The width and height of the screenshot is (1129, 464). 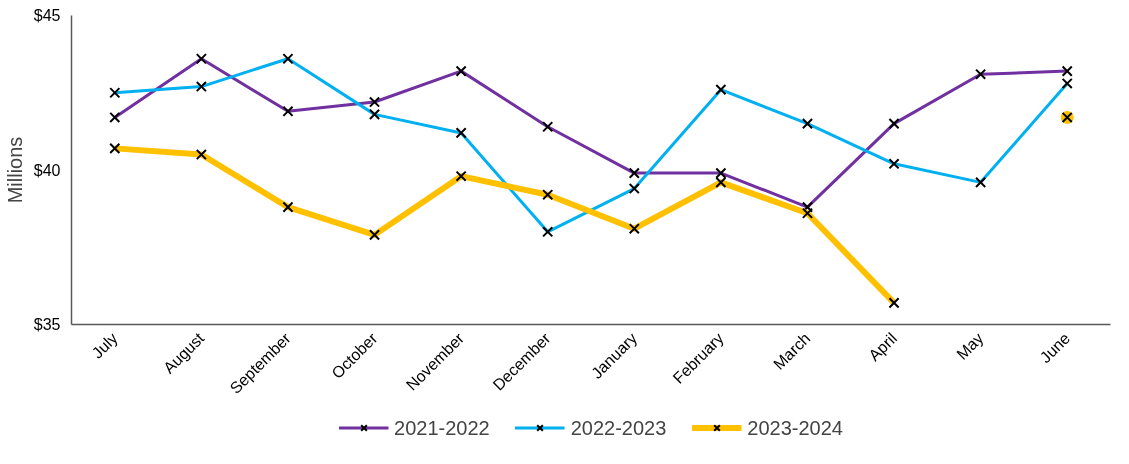 What do you see at coordinates (14, 170) in the screenshot?
I see `y-axis-title: Millions` at bounding box center [14, 170].